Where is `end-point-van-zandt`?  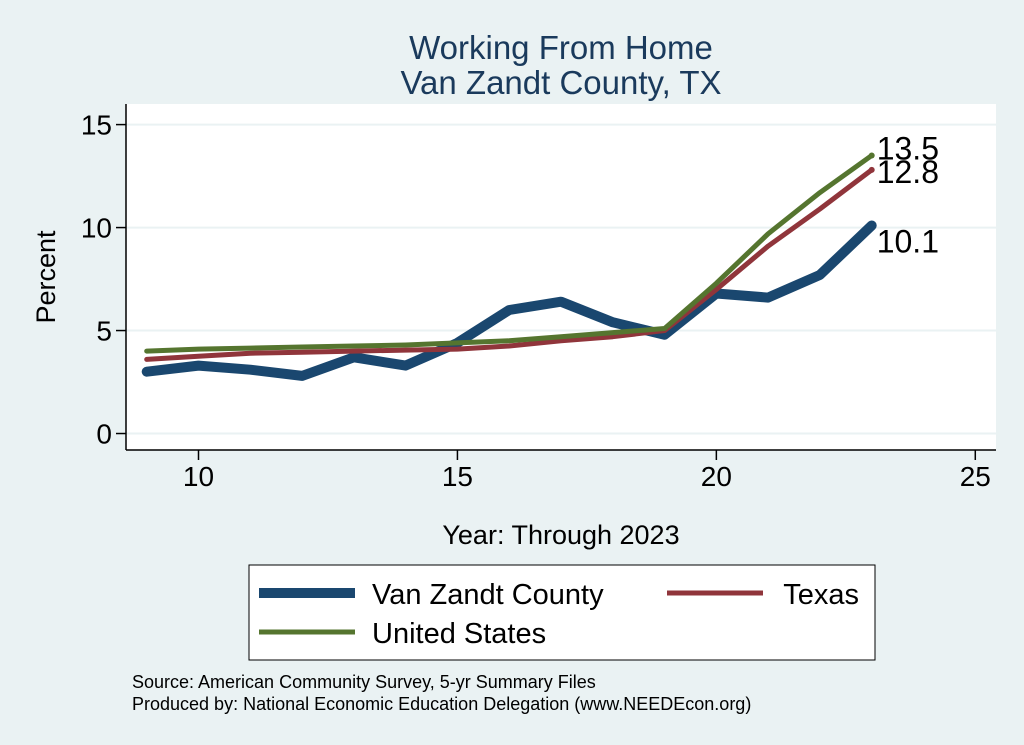
end-point-van-zandt is located at coordinates (871, 225).